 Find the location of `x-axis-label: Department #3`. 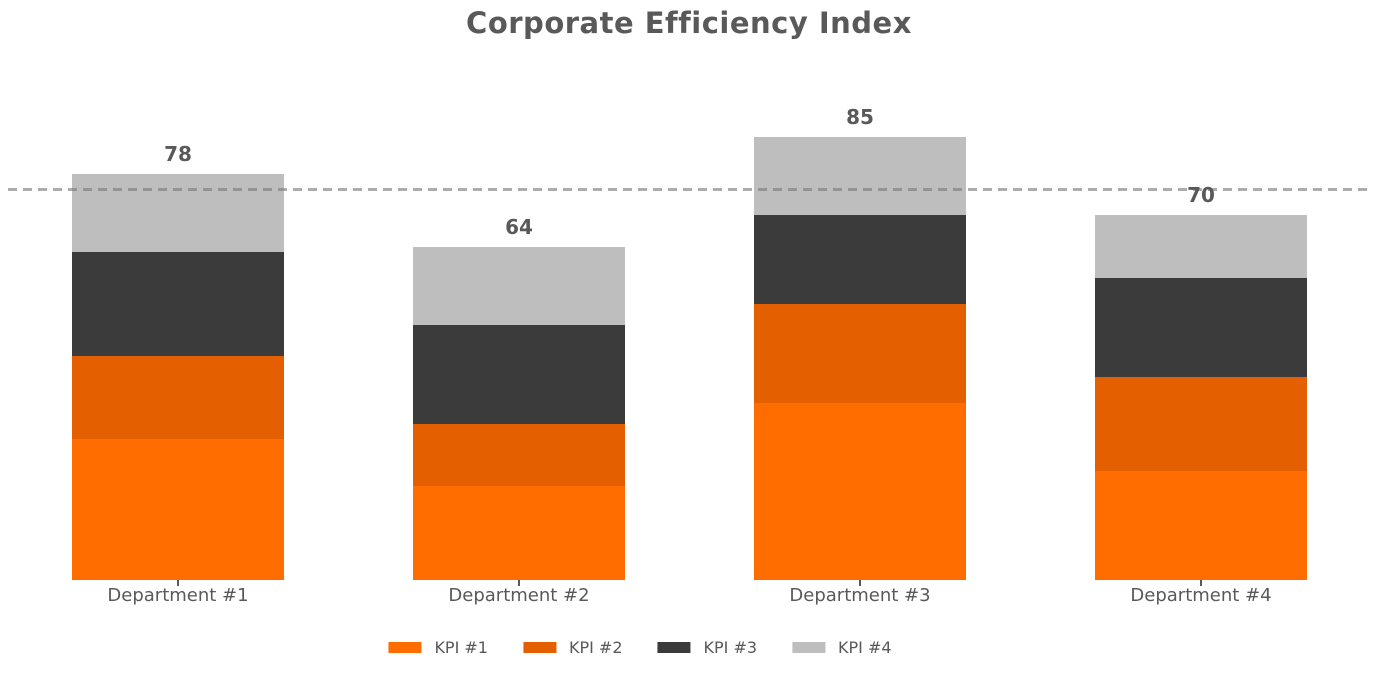

x-axis-label: Department #3 is located at coordinates (860, 595).